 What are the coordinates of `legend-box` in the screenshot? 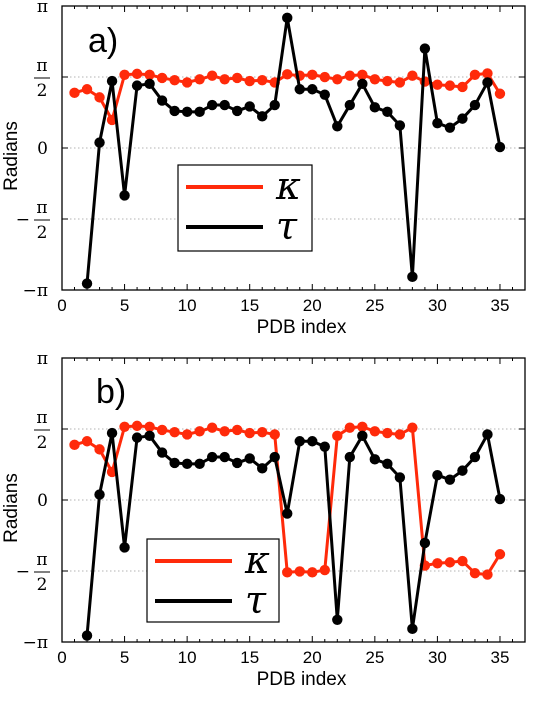 It's located at (213, 580).